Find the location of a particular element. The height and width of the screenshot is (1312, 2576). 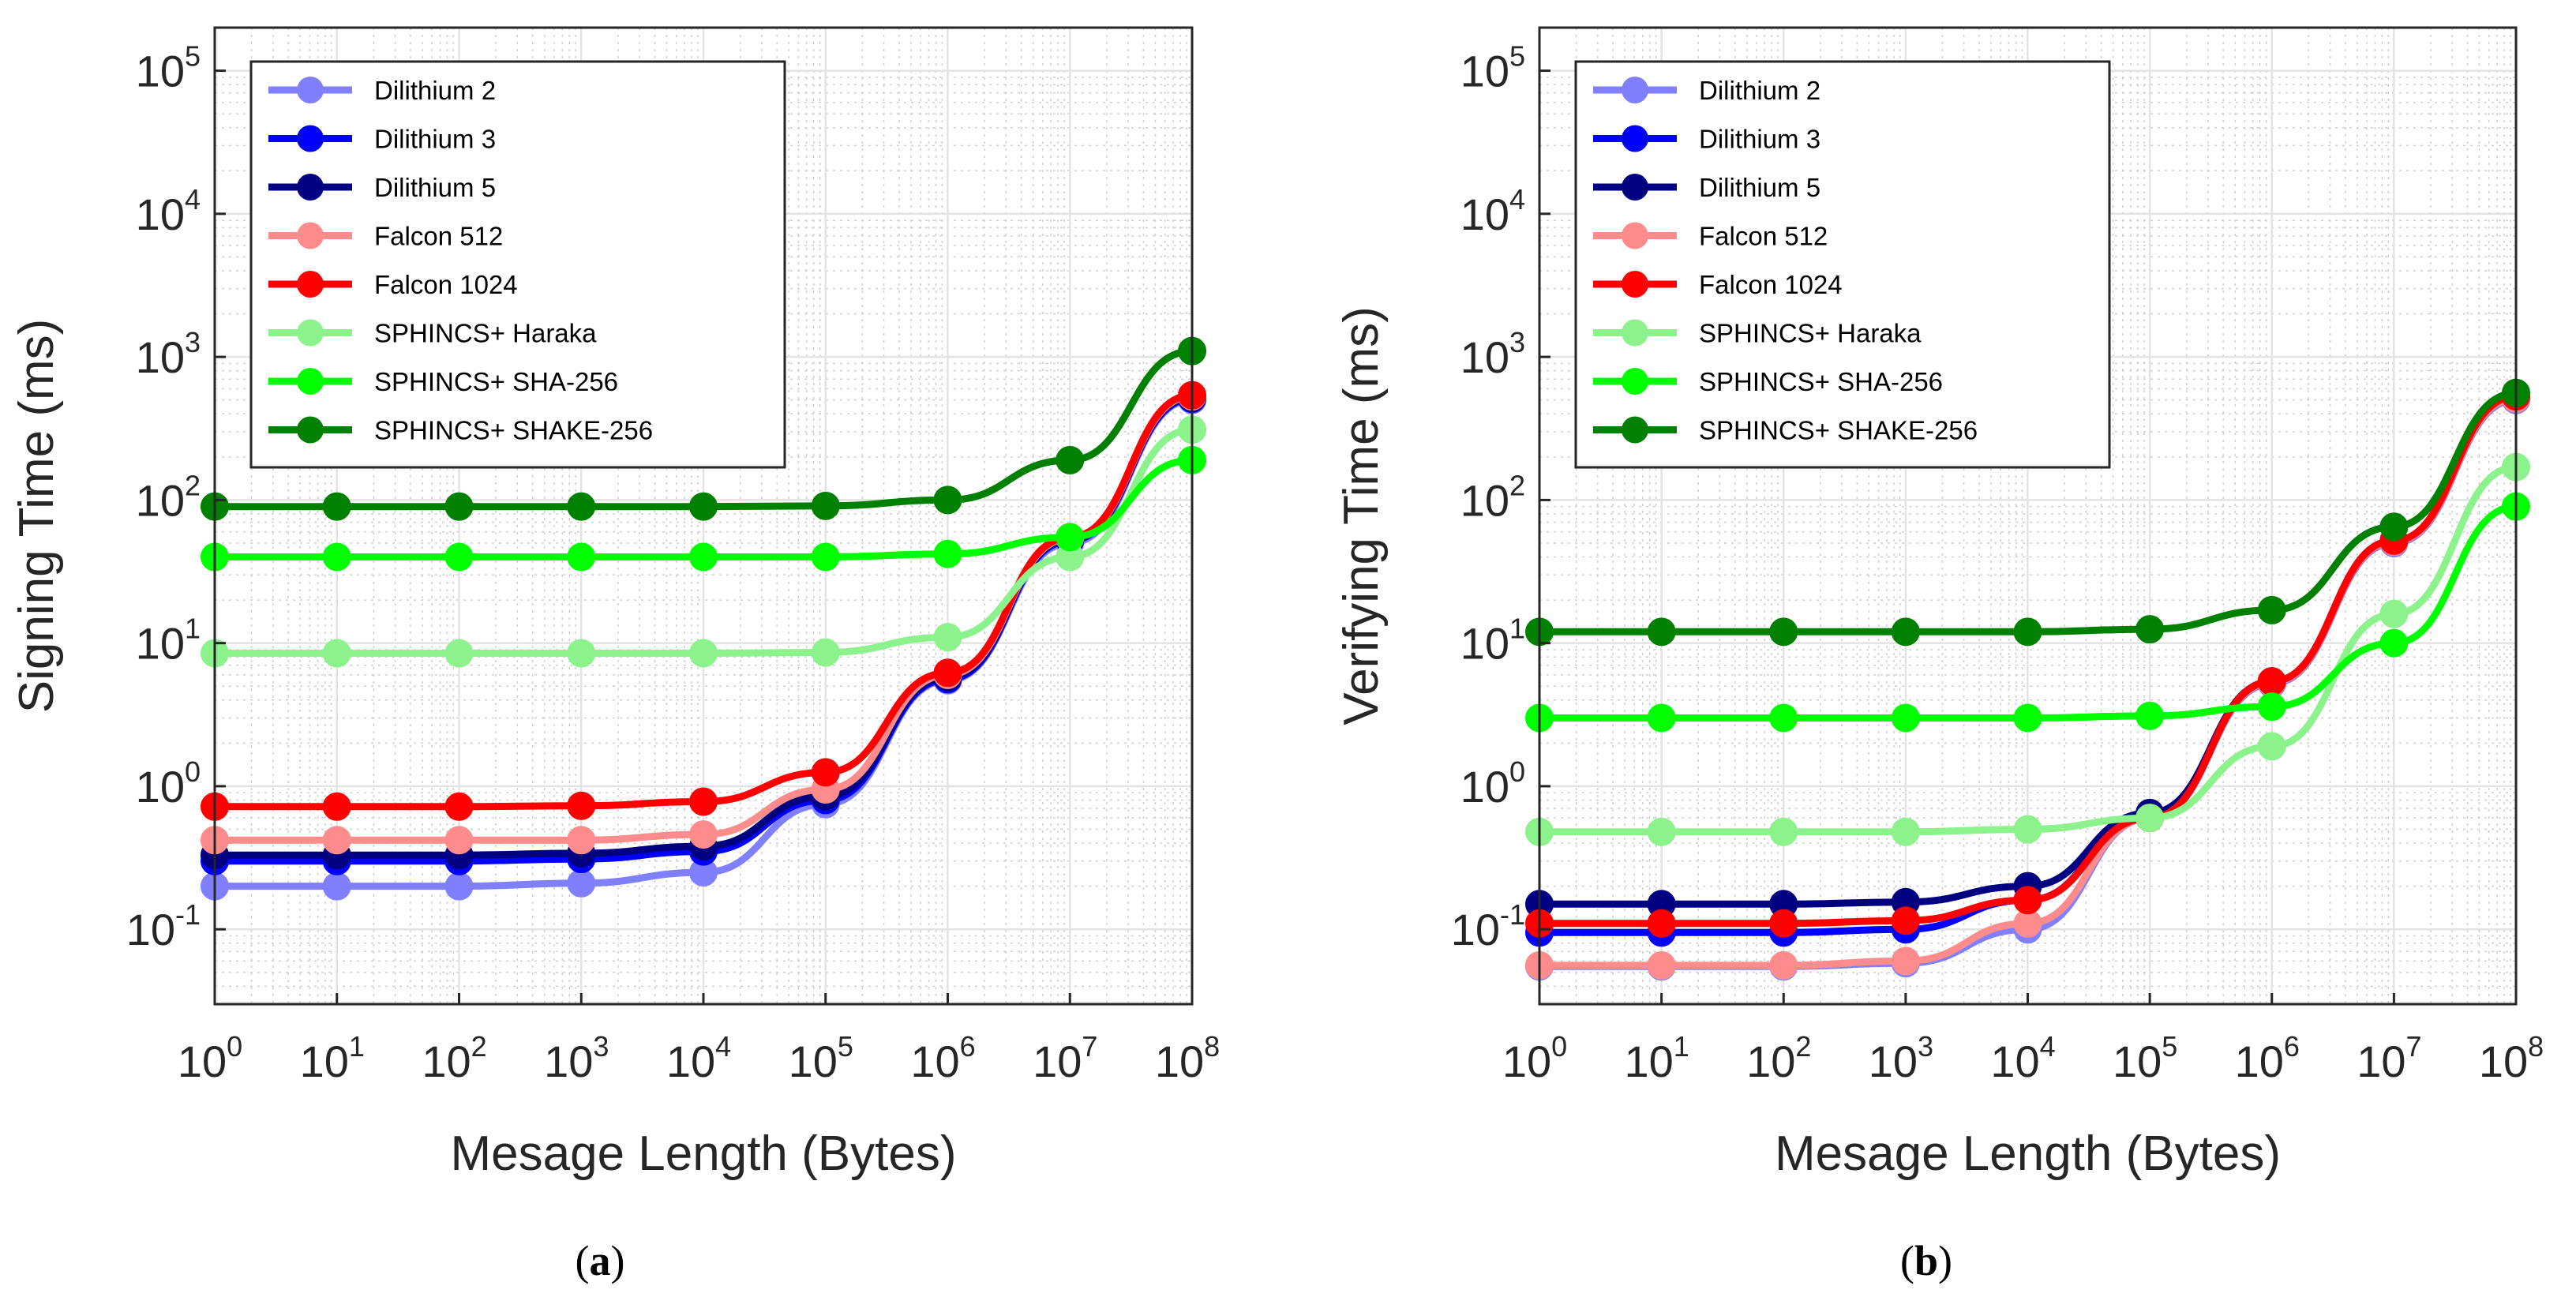

x-tick-label: 10² is located at coordinates (454, 1058).